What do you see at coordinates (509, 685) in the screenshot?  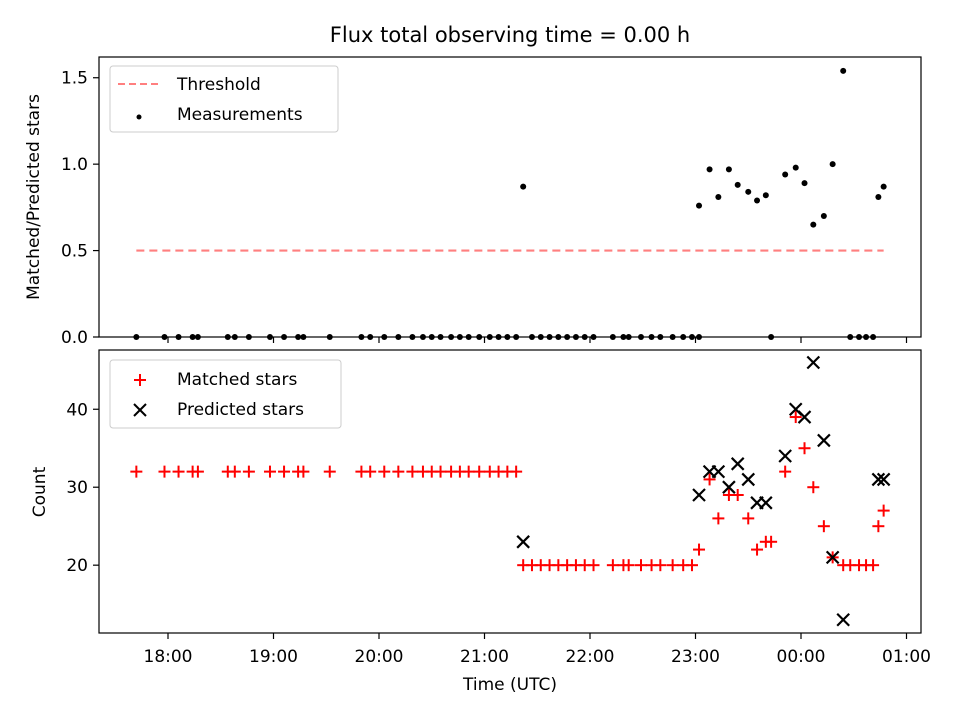 I see `x-axis-label: Time (UTC)` at bounding box center [509, 685].